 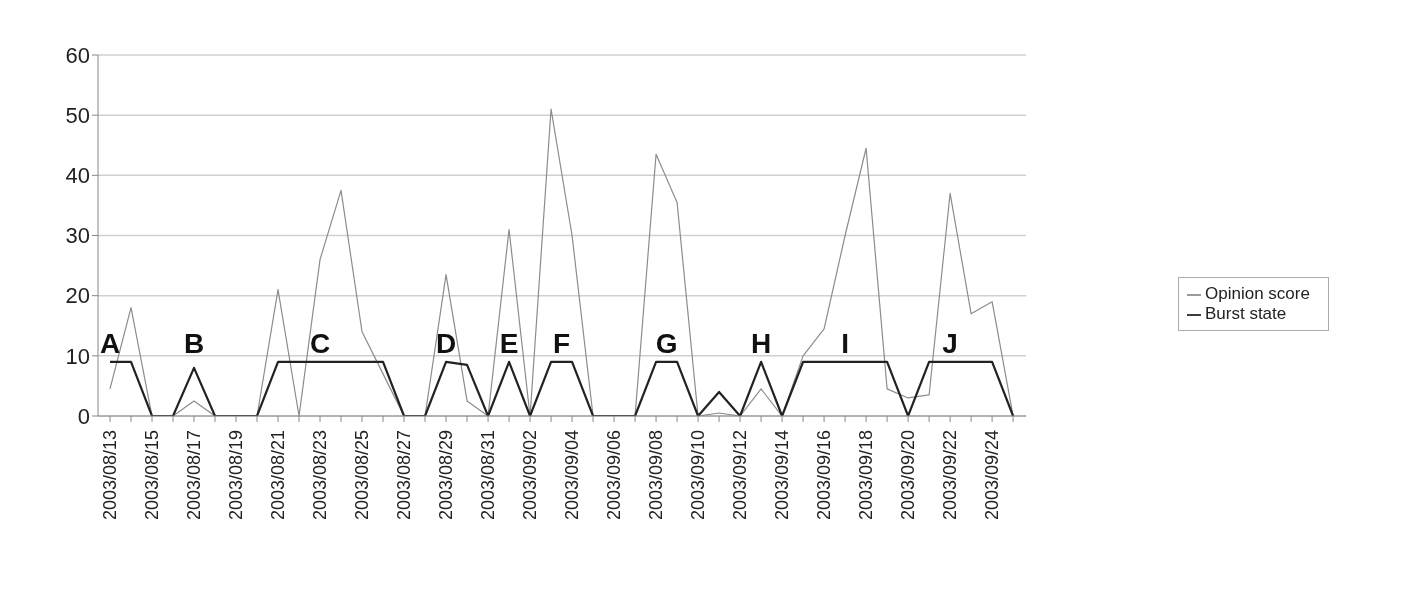 What do you see at coordinates (698, 475) in the screenshot?
I see `x-tick-label: 2003/09/10` at bounding box center [698, 475].